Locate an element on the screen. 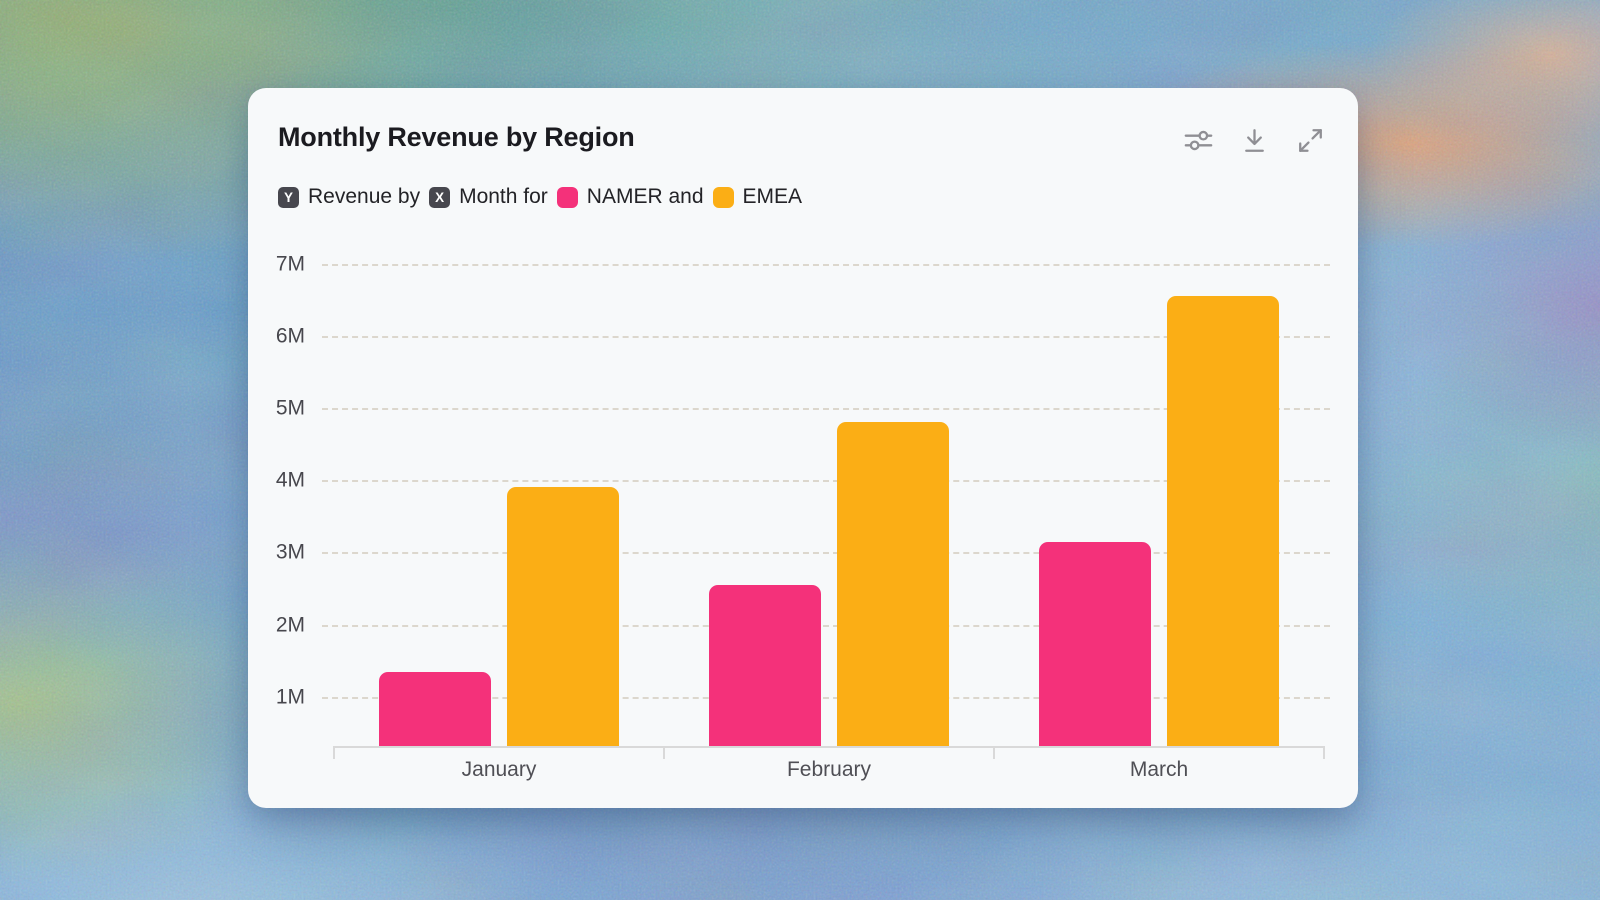 This screenshot has width=1600, height=900. bar-namer-january is located at coordinates (435, 708).